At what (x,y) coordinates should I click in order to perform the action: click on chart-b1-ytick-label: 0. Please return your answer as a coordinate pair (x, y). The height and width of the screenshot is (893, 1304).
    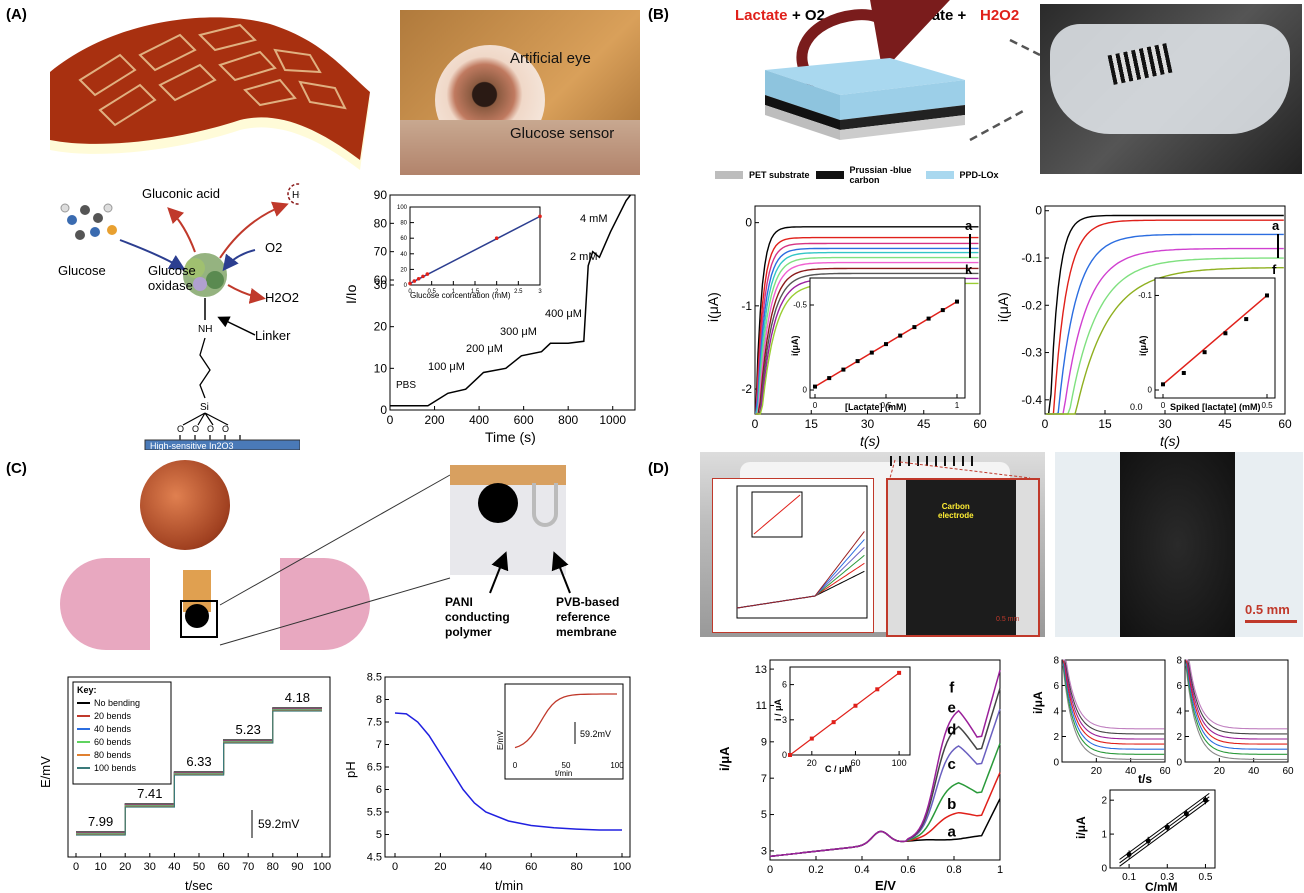
    Looking at the image, I should click on (748, 223).